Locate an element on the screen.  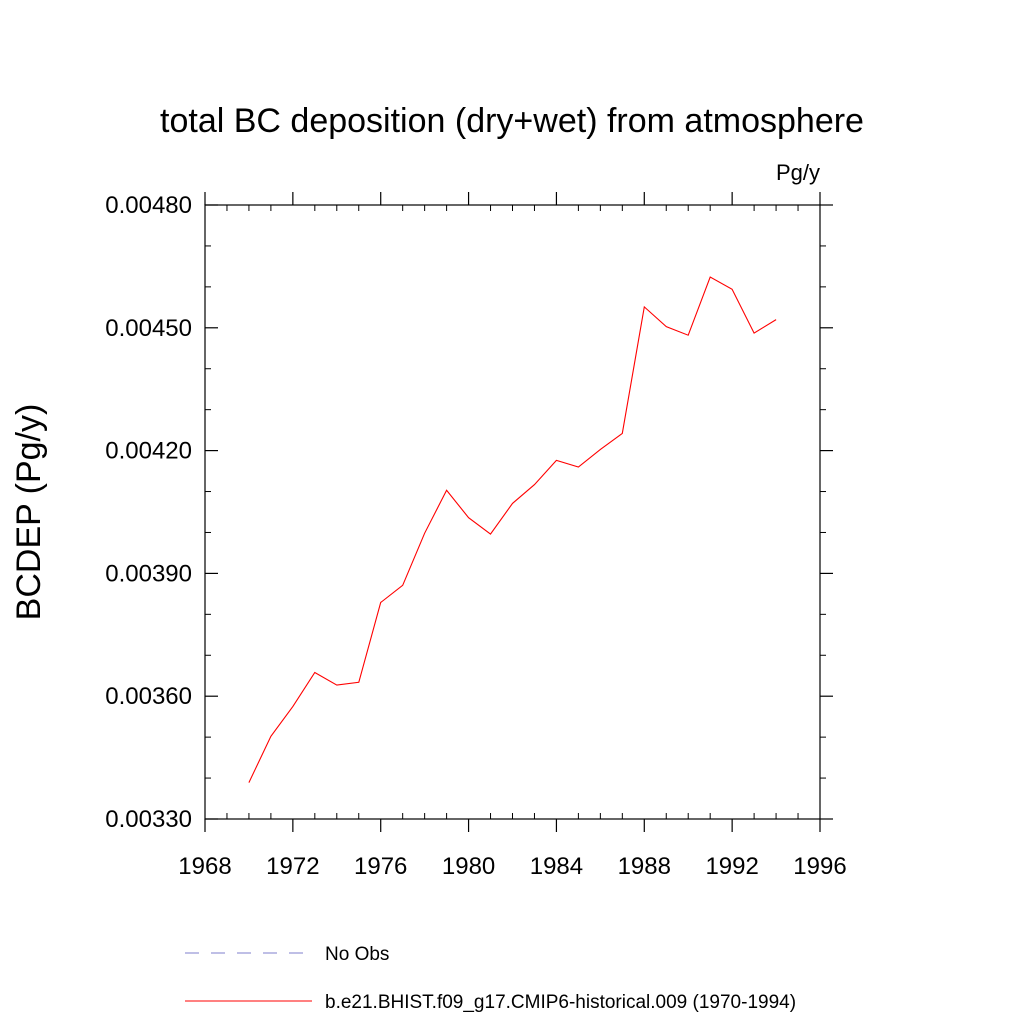
x-tick-label: 1996 is located at coordinates (819, 866).